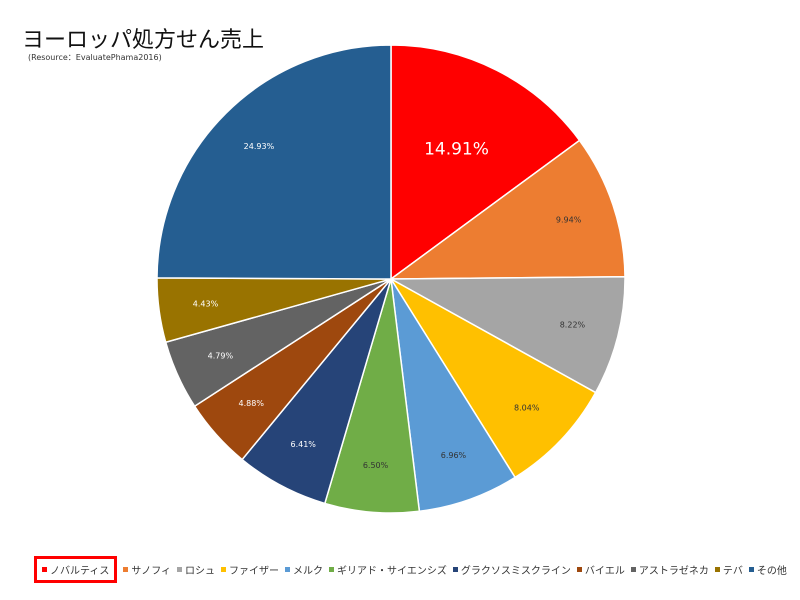 This screenshot has width=800, height=600. I want to click on slice-label-0: 14.91%, so click(456, 150).